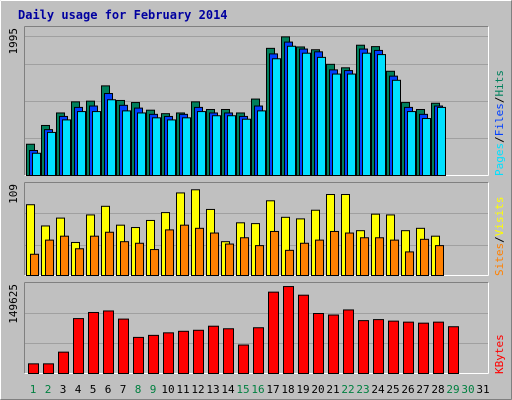 The height and width of the screenshot is (400, 512). I want to click on x-tick-label-day-16: 16, so click(257, 389).